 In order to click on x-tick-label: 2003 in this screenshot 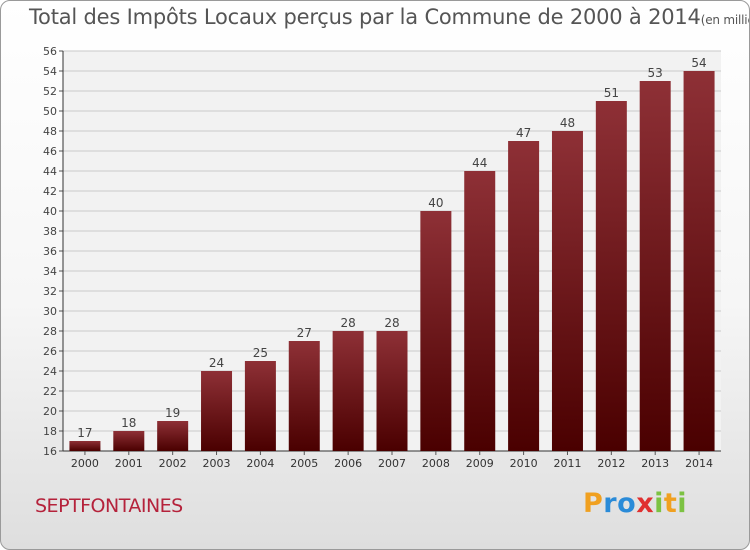, I will do `click(217, 463)`.